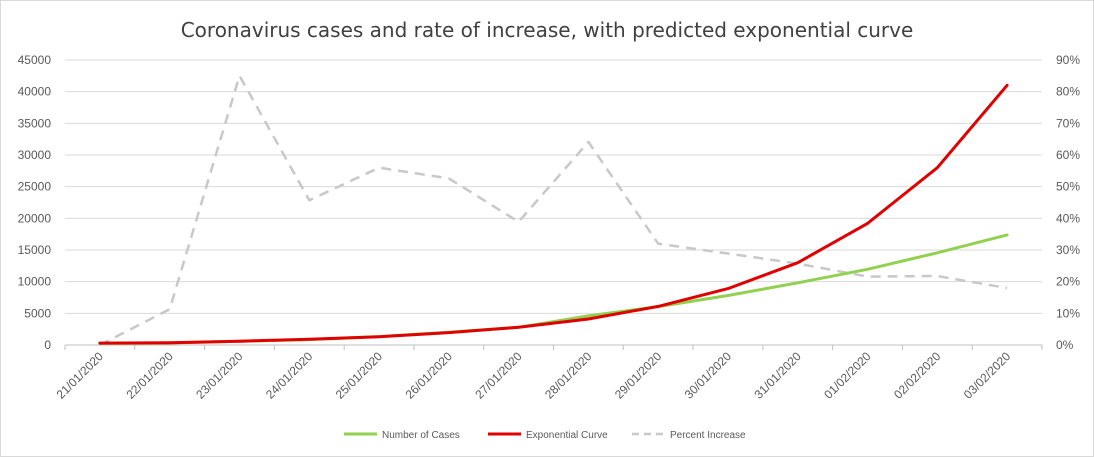 The image size is (1094, 457). I want to click on right-axis-tick-label: 50%, so click(1068, 187).